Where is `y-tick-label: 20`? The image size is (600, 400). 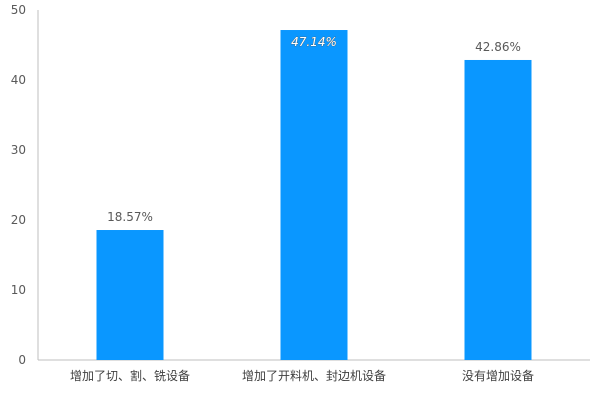
y-tick-label: 20 is located at coordinates (18, 220).